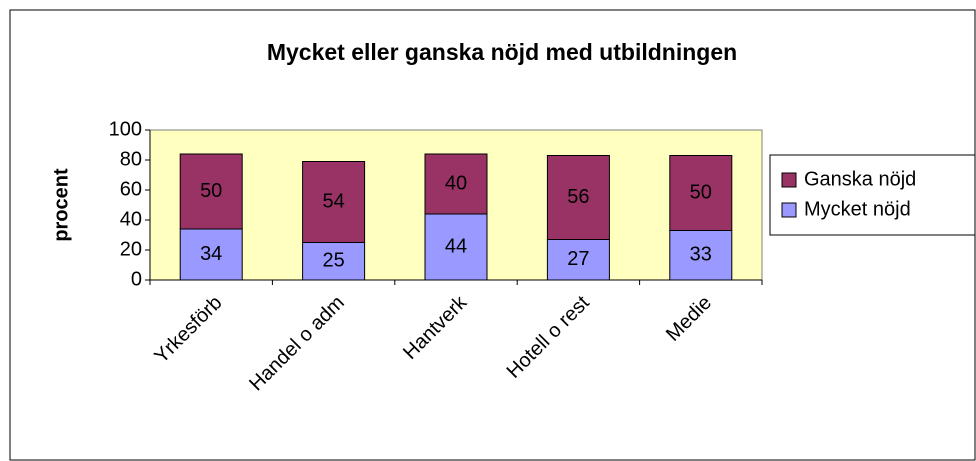  Describe the element at coordinates (131, 249) in the screenshot. I see `y-tick-label: 20` at that location.